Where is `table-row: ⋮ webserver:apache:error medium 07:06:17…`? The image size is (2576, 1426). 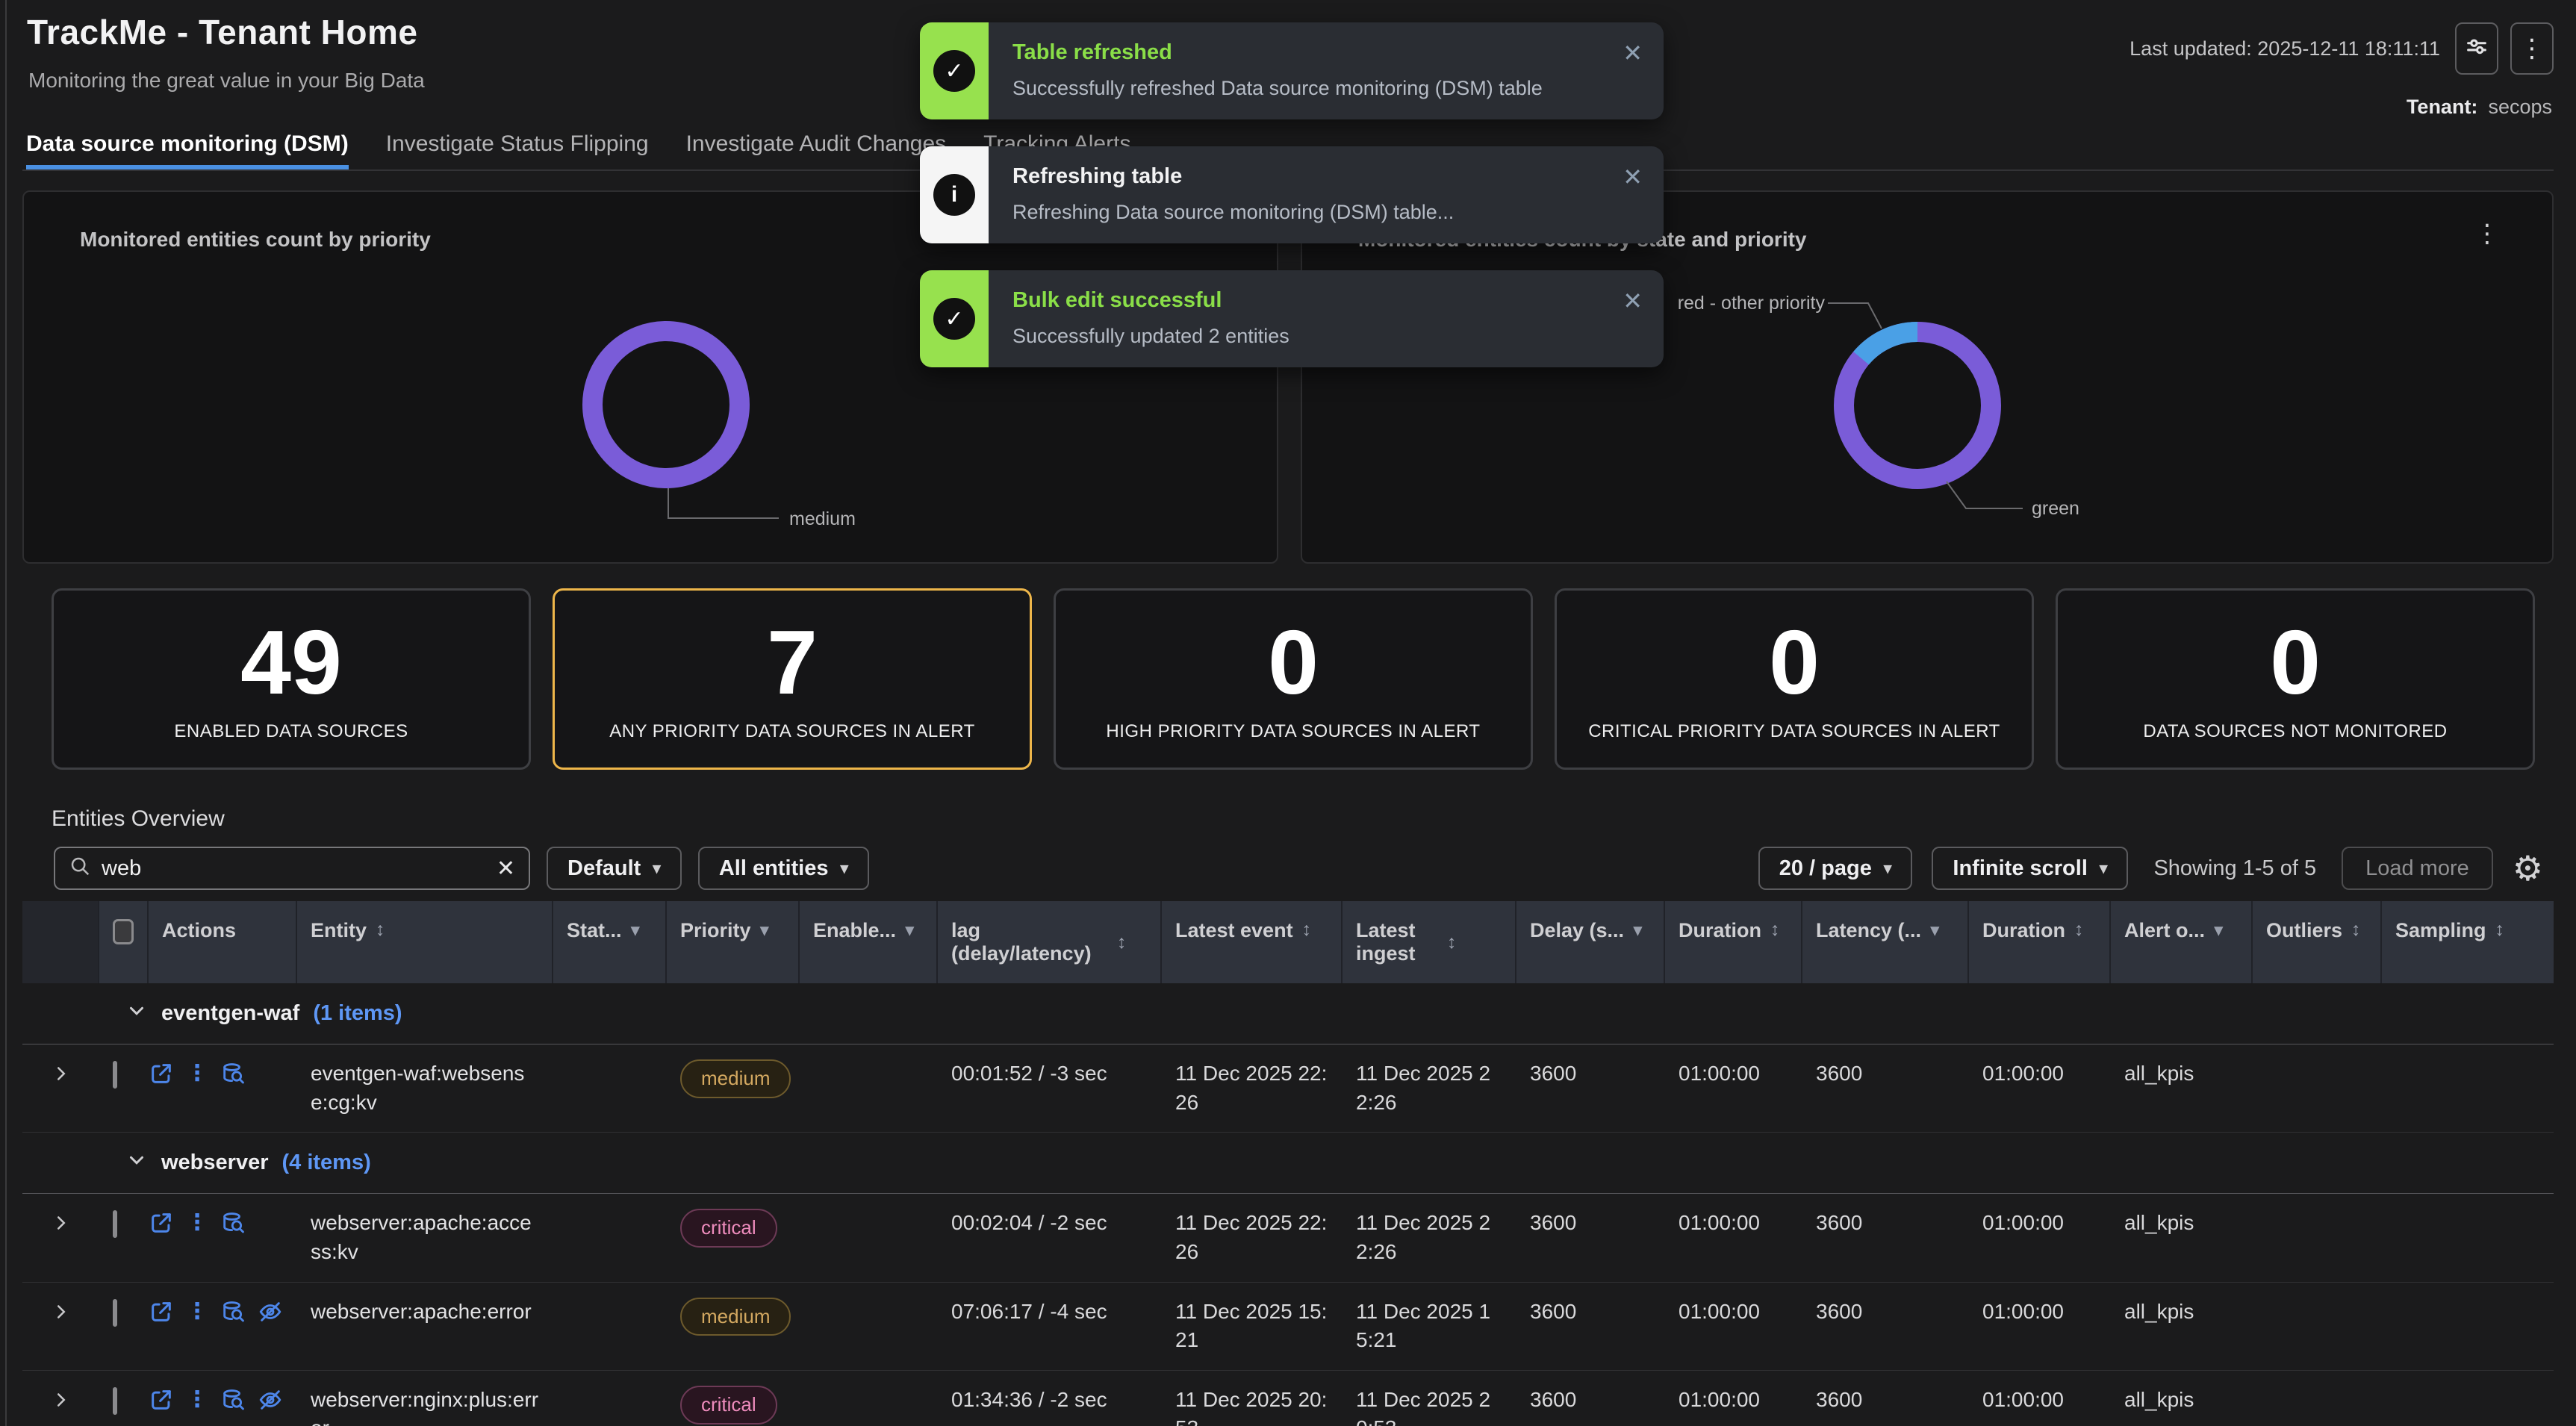
table-row: ⋮ webserver:apache:error medium 07:06:17… is located at coordinates (1288, 1327).